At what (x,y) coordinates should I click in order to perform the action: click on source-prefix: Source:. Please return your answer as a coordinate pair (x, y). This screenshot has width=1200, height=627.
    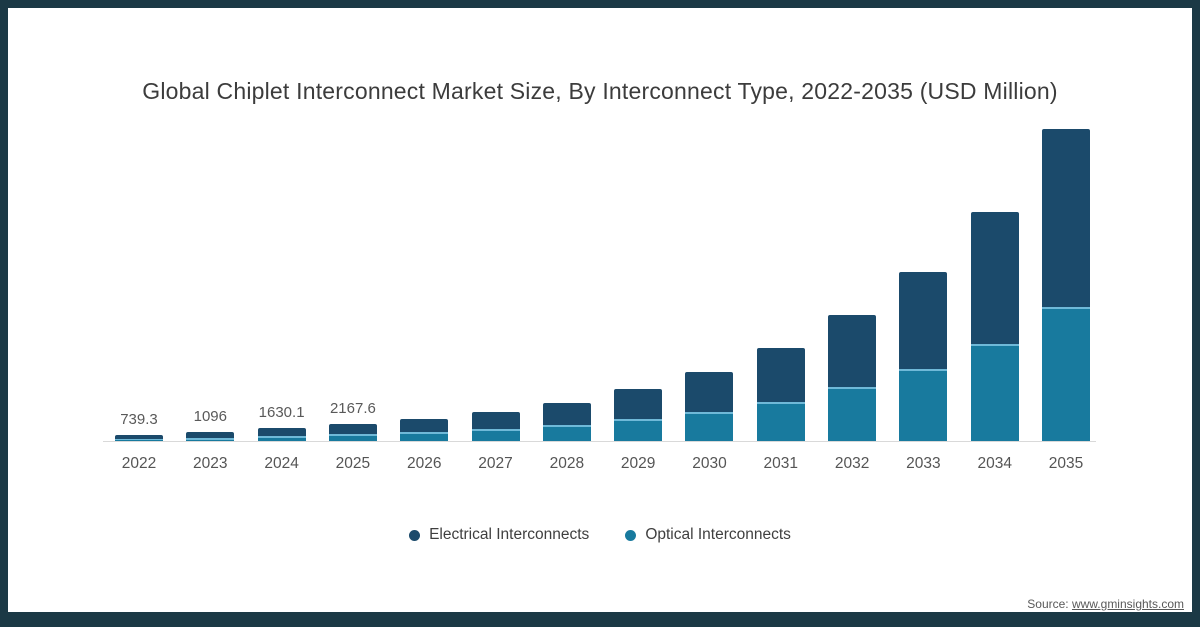
    Looking at the image, I should click on (1049, 604).